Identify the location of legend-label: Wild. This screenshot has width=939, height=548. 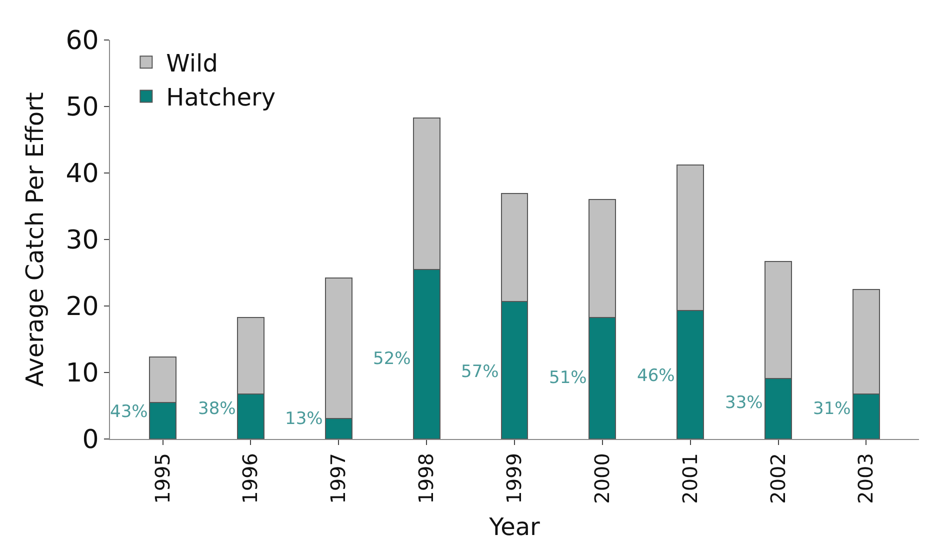
(192, 63).